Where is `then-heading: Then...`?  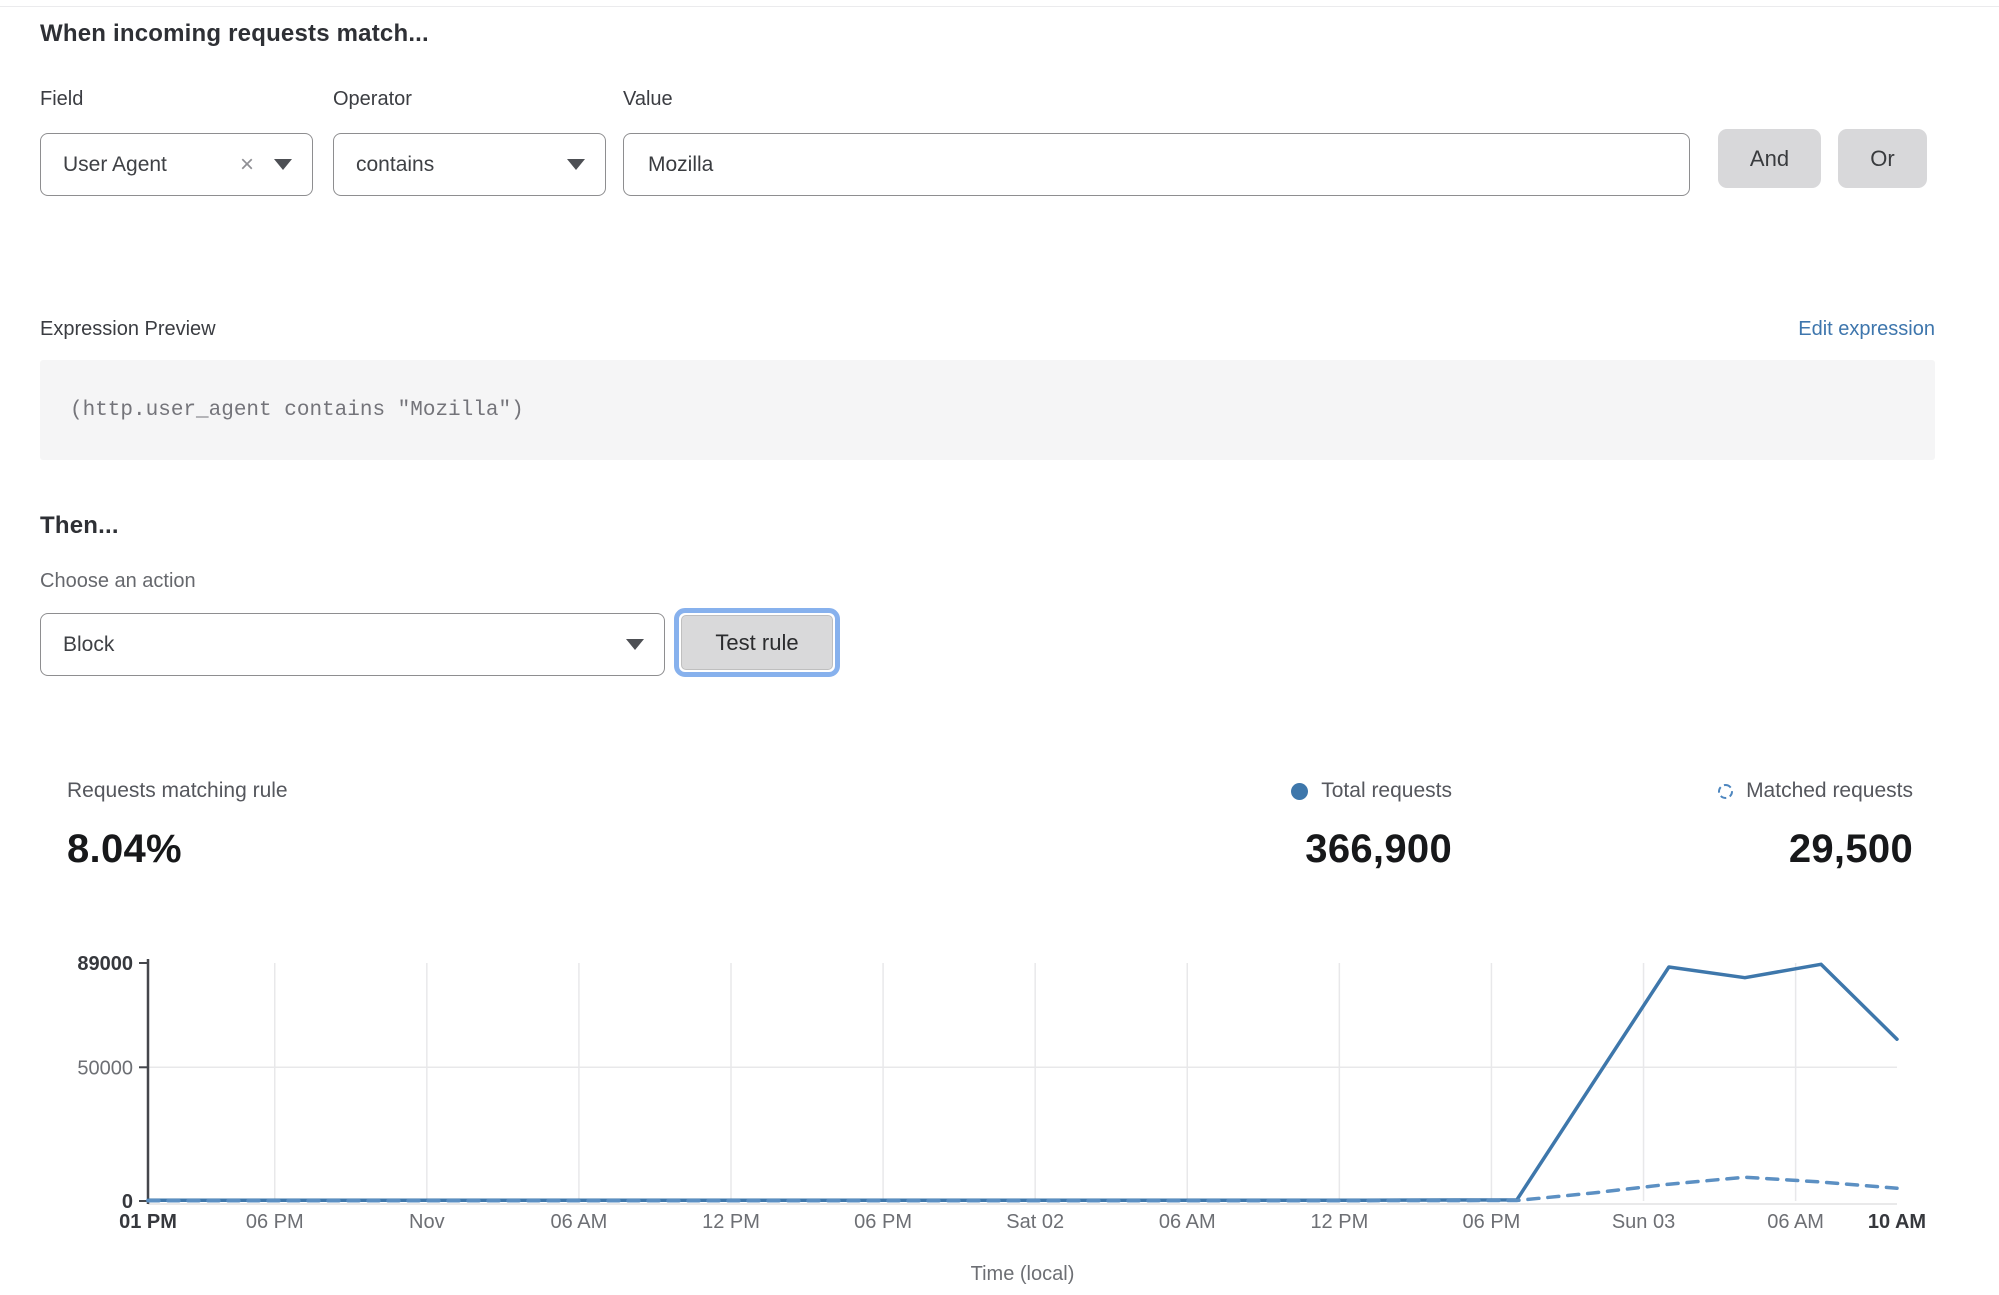
then-heading: Then... is located at coordinates (79, 525).